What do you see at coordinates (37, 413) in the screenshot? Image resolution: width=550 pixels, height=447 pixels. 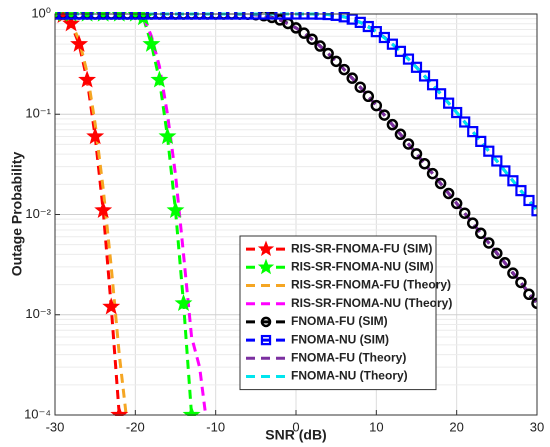 I see `y-tick-label: 10⁻⁴` at bounding box center [37, 413].